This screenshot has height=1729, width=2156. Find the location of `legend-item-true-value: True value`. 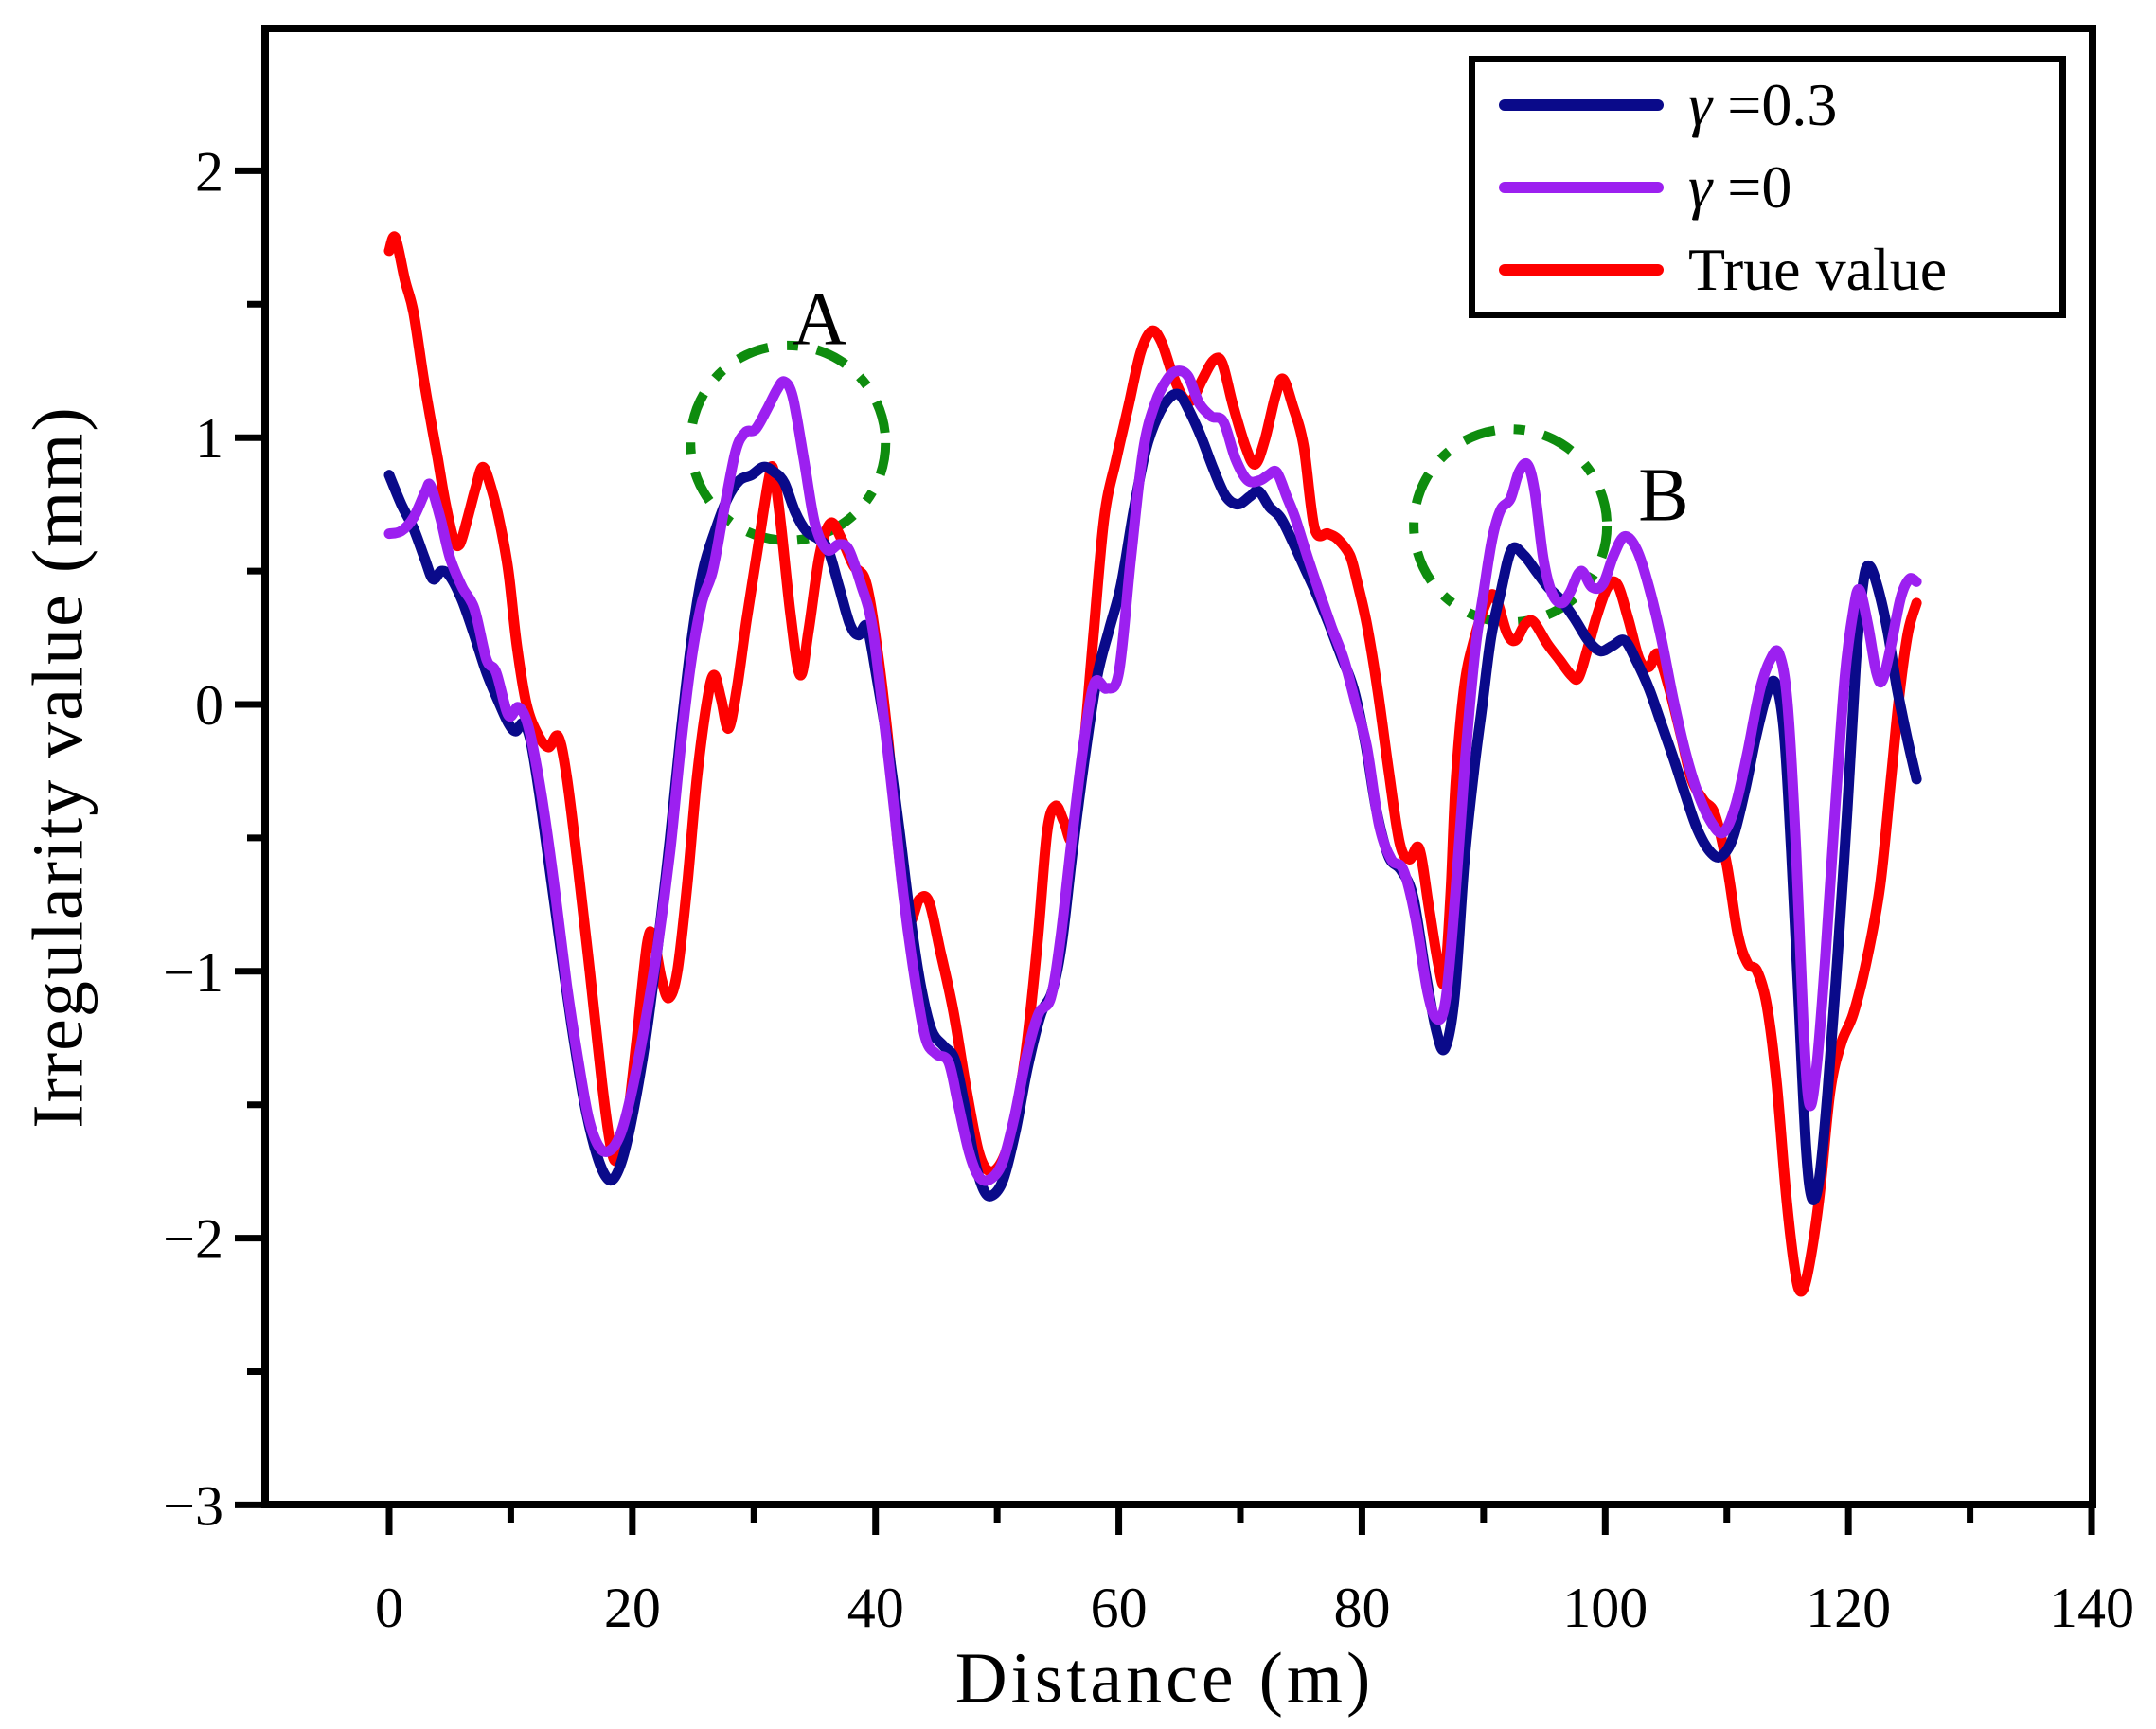

legend-item-true-value: True value is located at coordinates (1767, 270).